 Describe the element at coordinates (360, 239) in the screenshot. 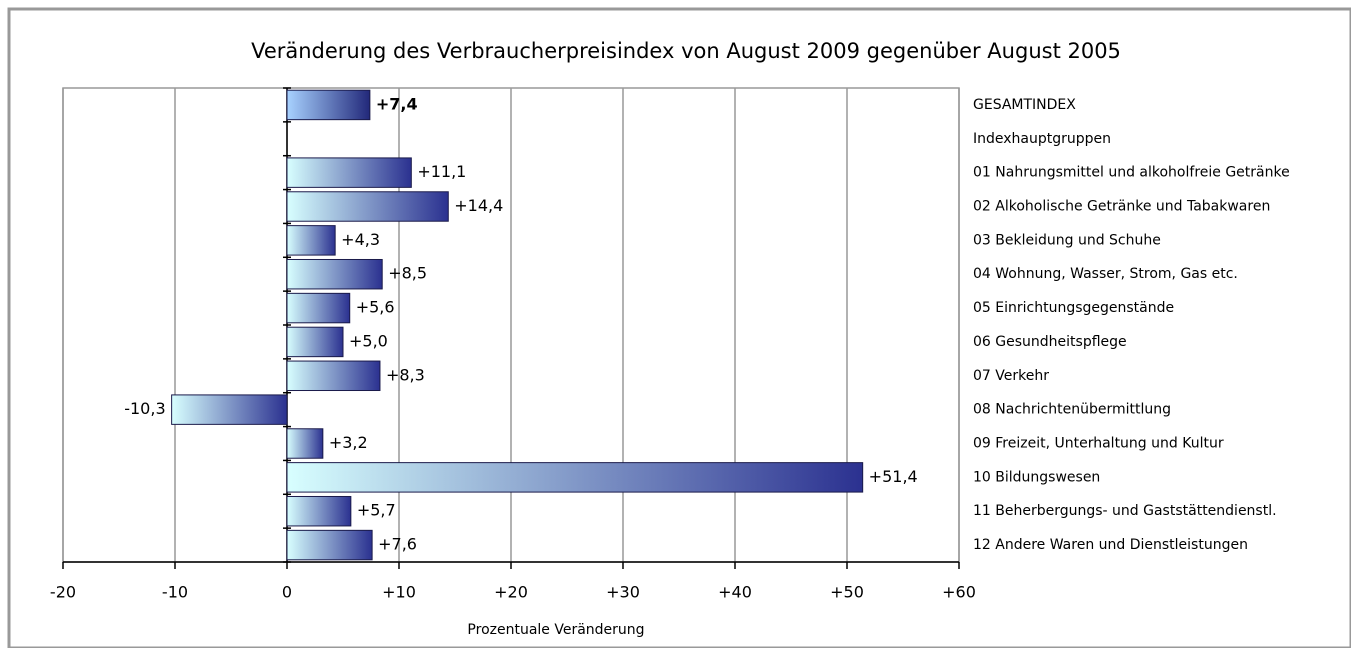

I see `data-label: +4,3` at that location.